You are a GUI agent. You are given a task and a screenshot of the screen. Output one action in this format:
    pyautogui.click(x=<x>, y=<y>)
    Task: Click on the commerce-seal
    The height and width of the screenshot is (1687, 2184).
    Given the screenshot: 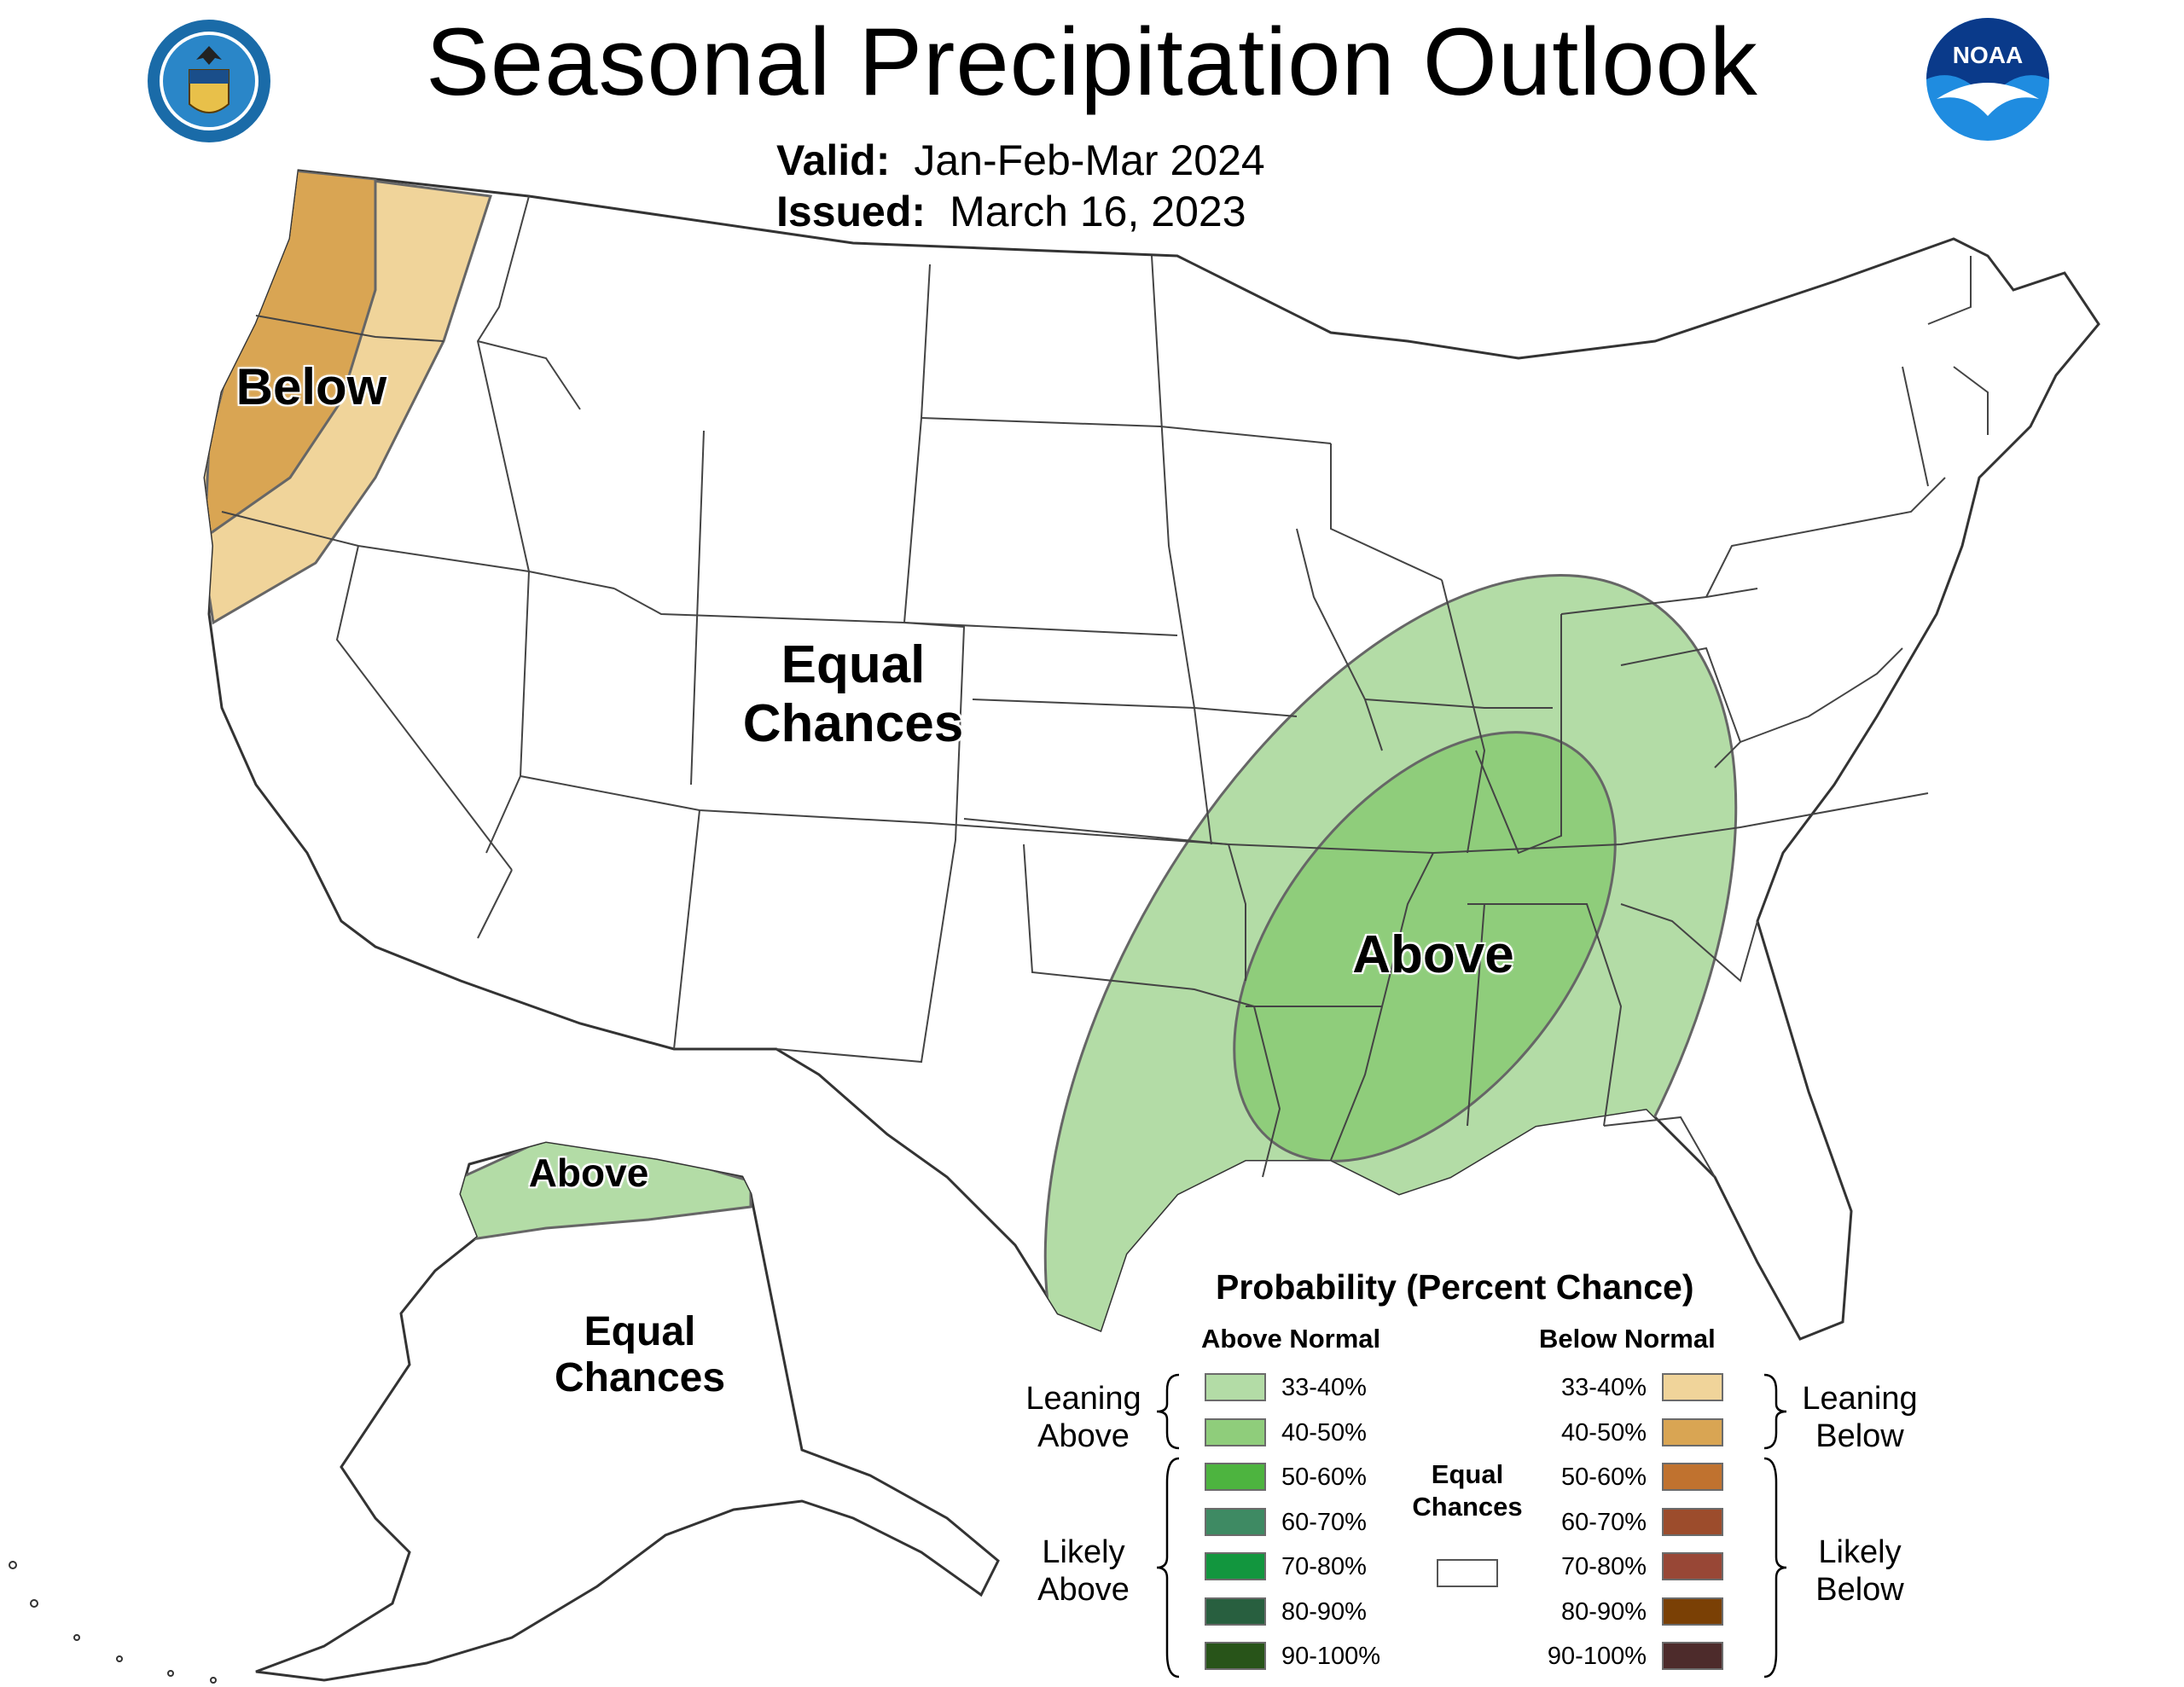 What is the action you would take?
    pyautogui.click(x=209, y=81)
    